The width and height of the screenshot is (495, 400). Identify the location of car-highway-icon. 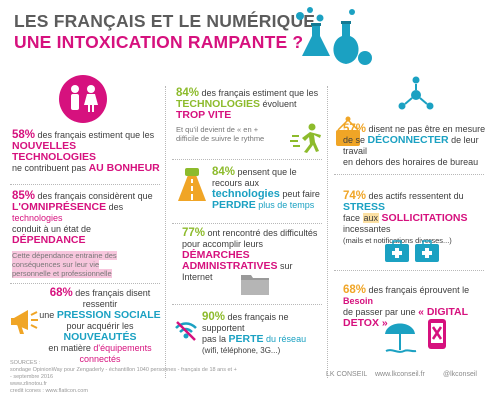
(192, 184).